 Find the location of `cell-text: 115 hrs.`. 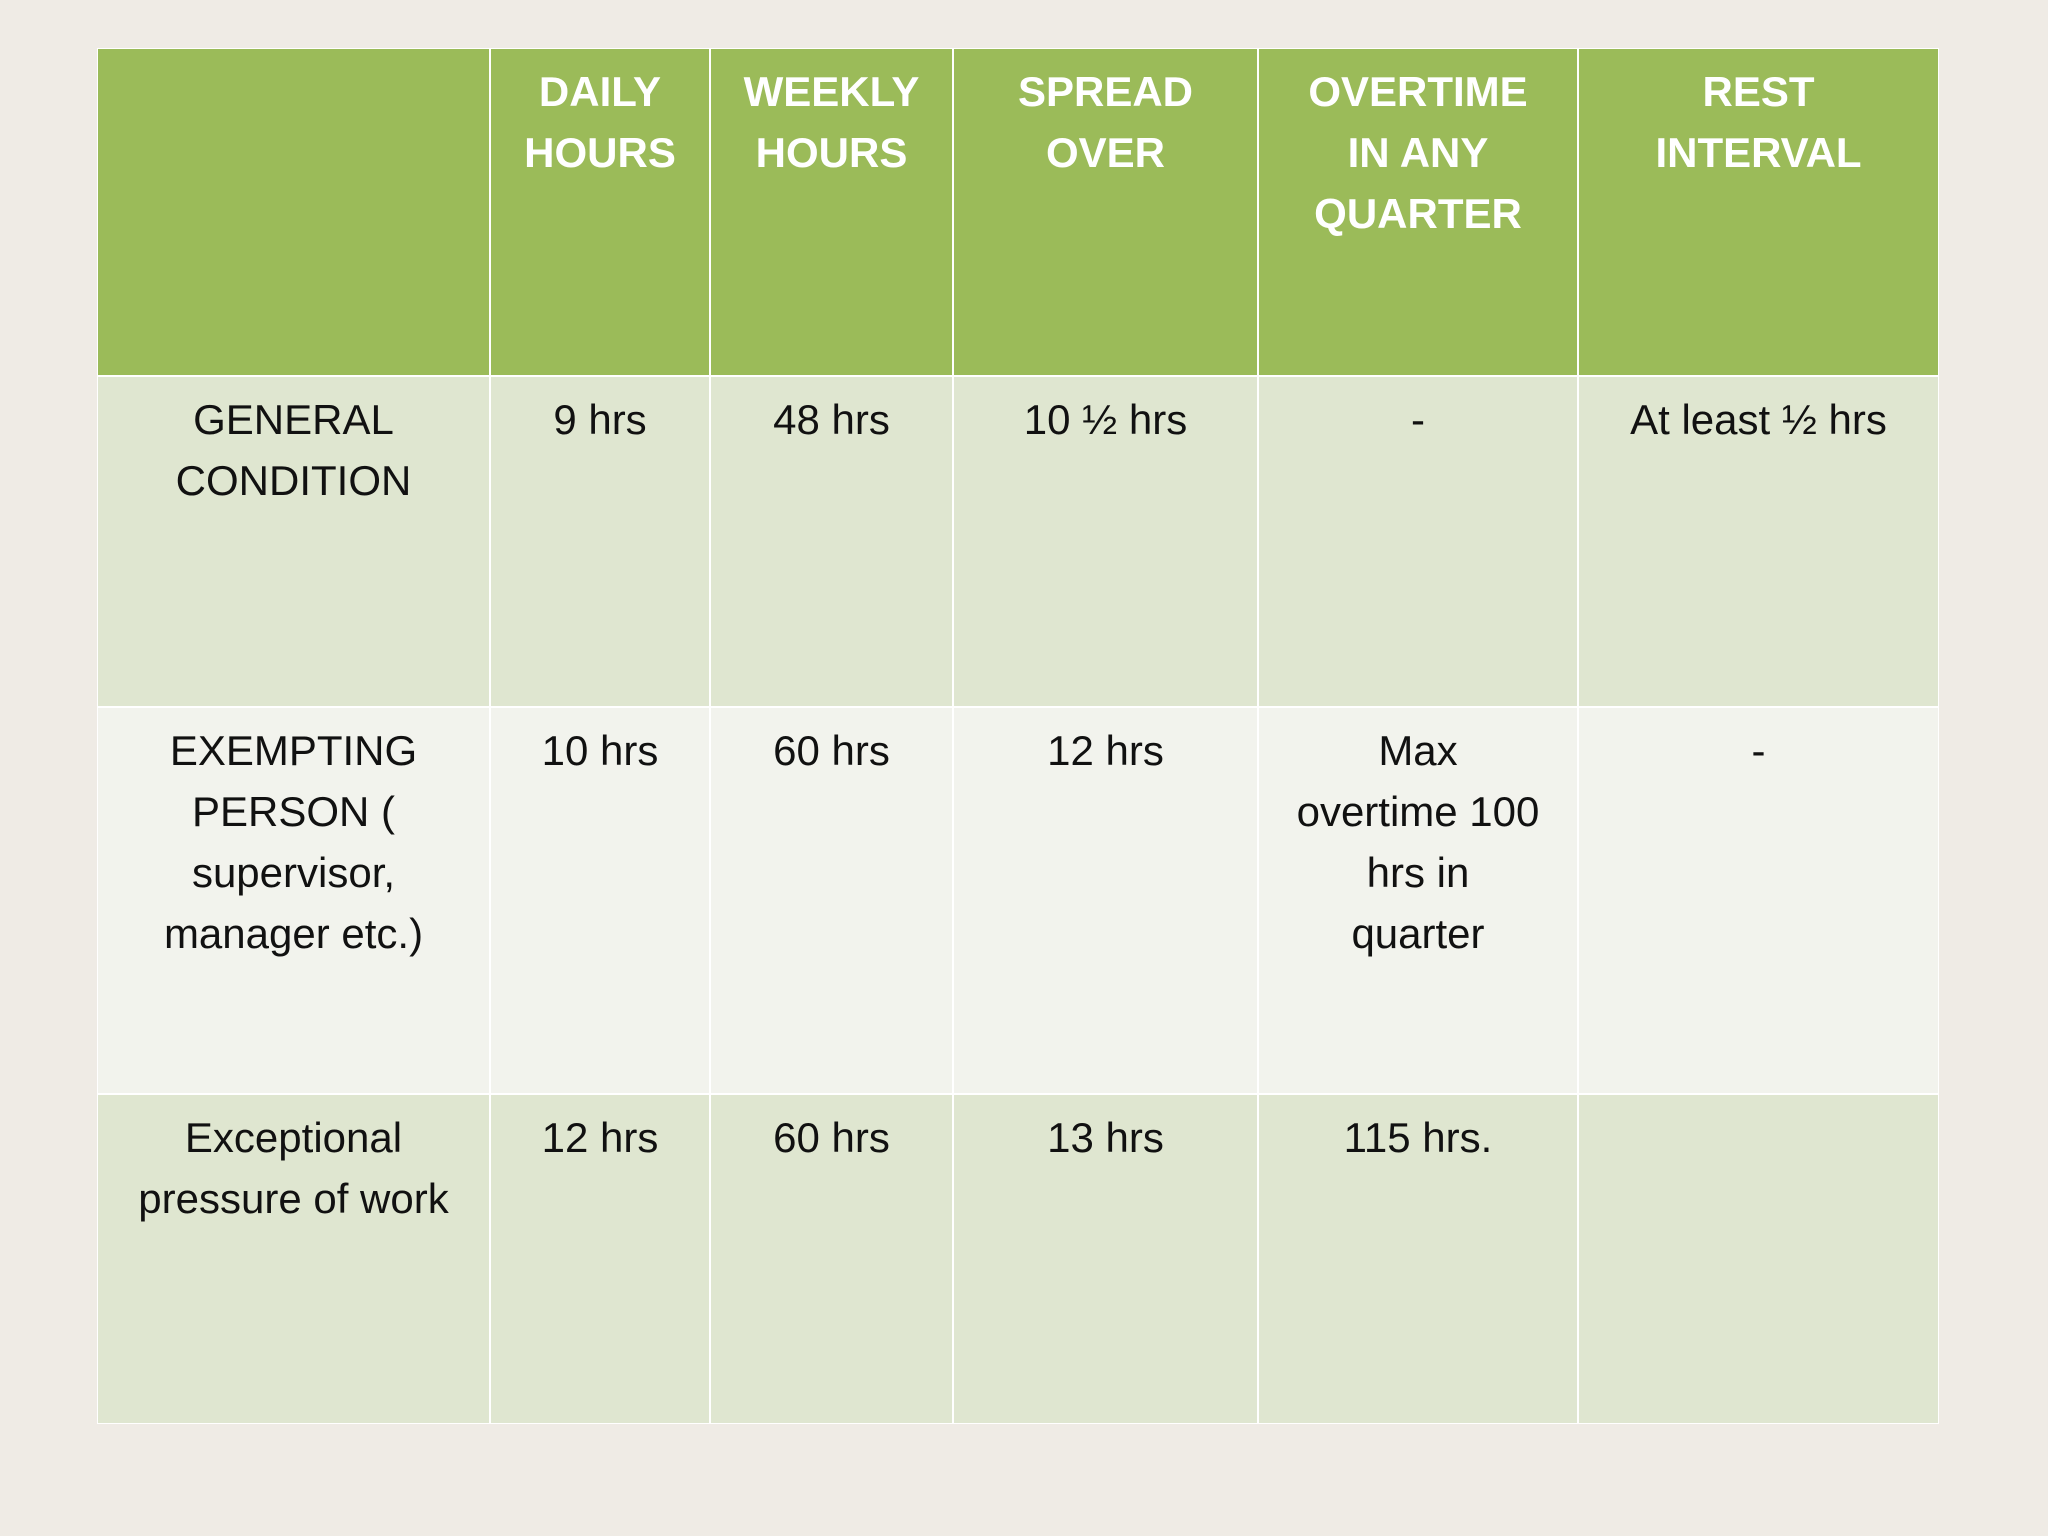

cell-text: 115 hrs. is located at coordinates (1418, 1137).